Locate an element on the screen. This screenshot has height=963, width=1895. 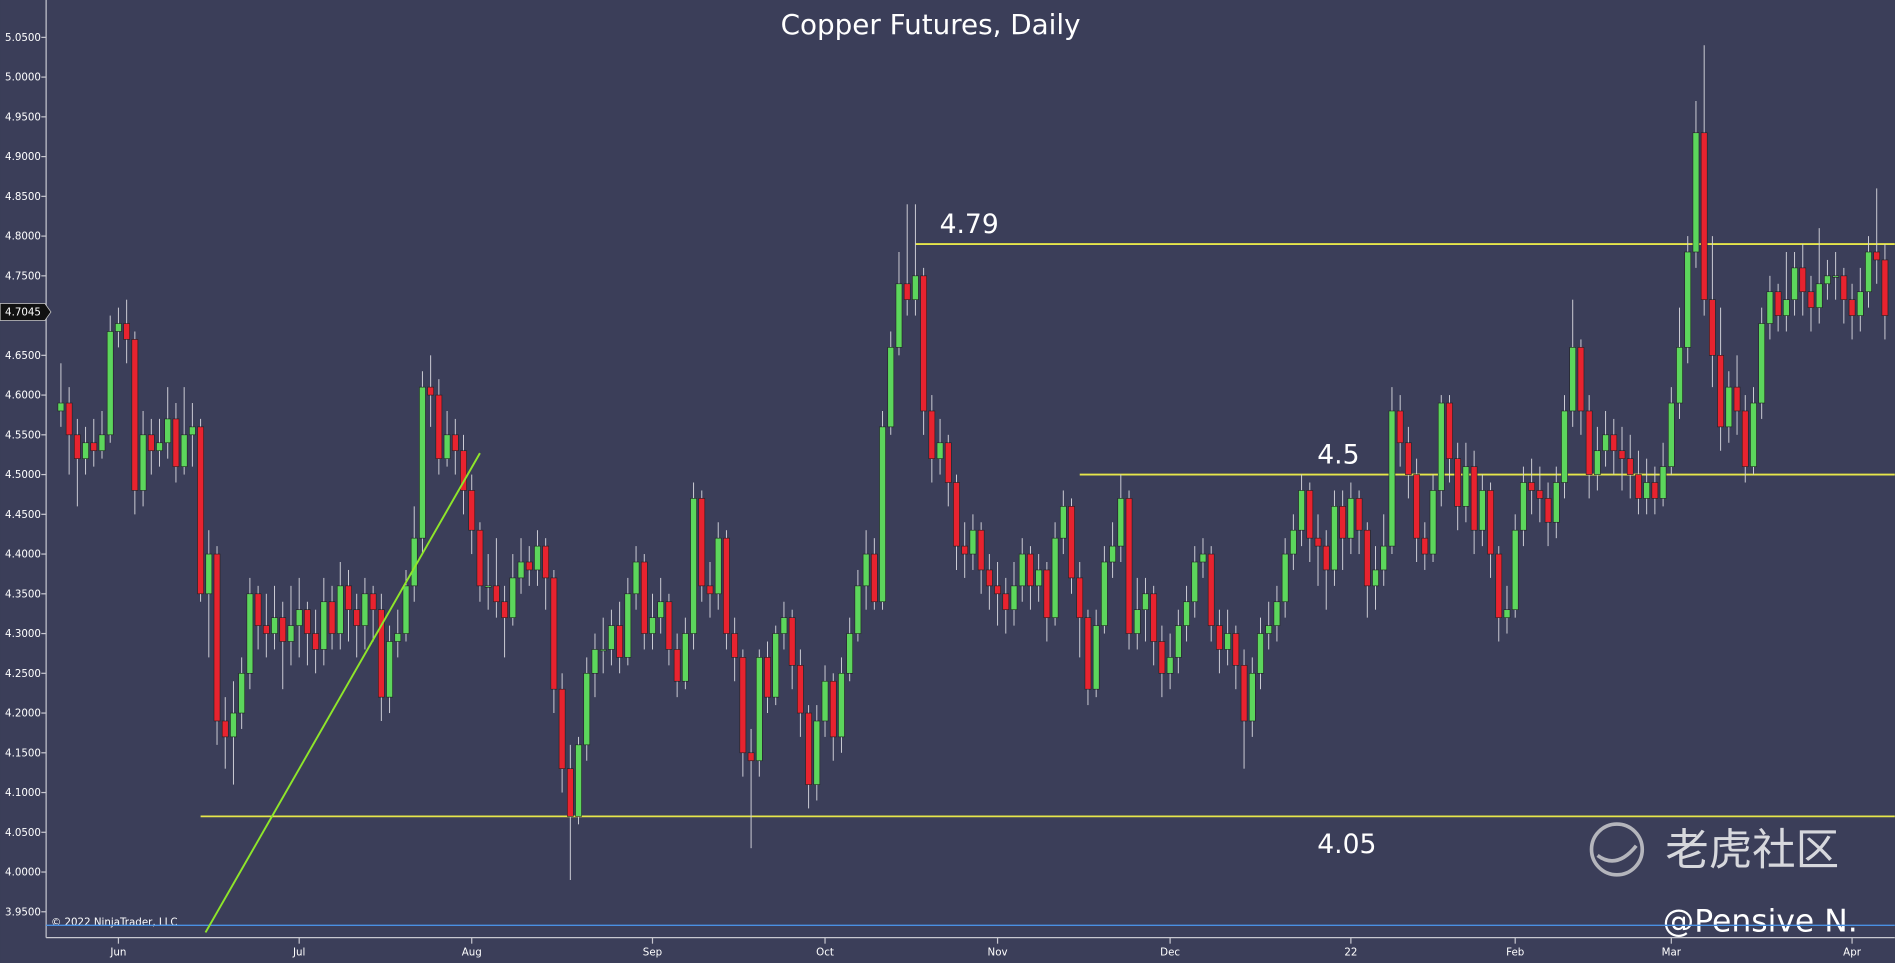
x-tick-label: Oct is located at coordinates (825, 953).